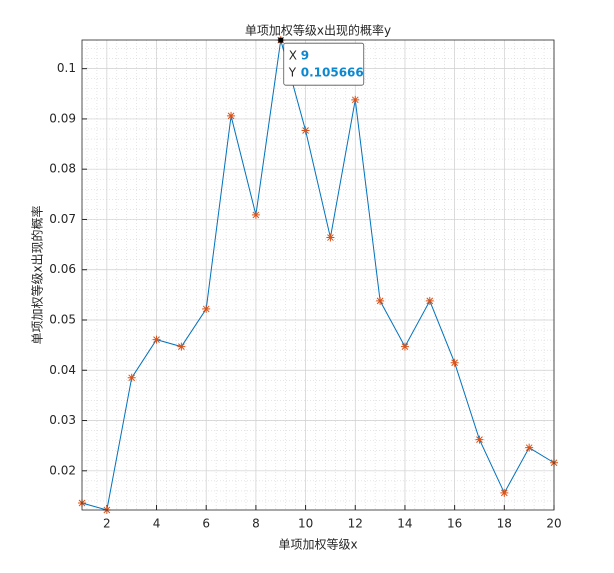 The height and width of the screenshot is (573, 614). Describe the element at coordinates (62, 370) in the screenshot. I see `y-tick-label: 0.04` at that location.